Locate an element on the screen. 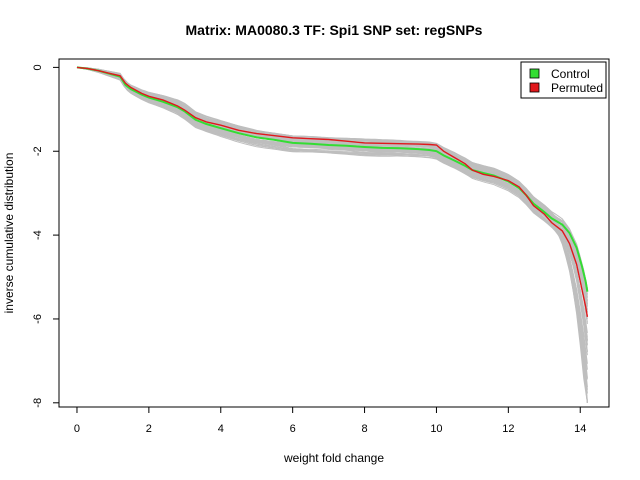 The width and height of the screenshot is (640, 480). y-axis-label: inverse cumulative distribution is located at coordinates (9, 233).